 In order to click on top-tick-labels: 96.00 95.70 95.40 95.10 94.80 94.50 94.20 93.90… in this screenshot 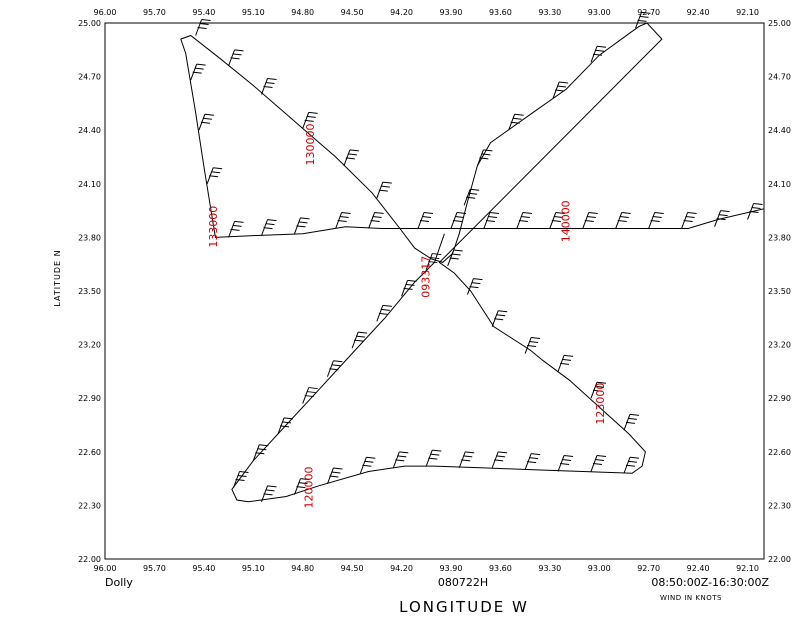, I will do `click(426, 12)`.